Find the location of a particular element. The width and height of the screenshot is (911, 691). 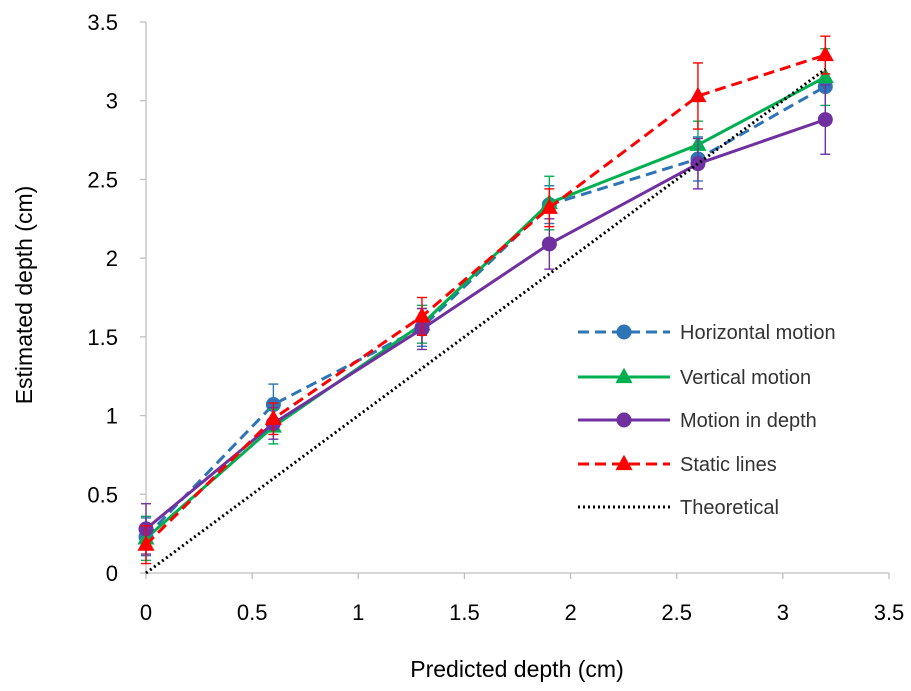

y-tick-label: 1 is located at coordinates (112, 416).